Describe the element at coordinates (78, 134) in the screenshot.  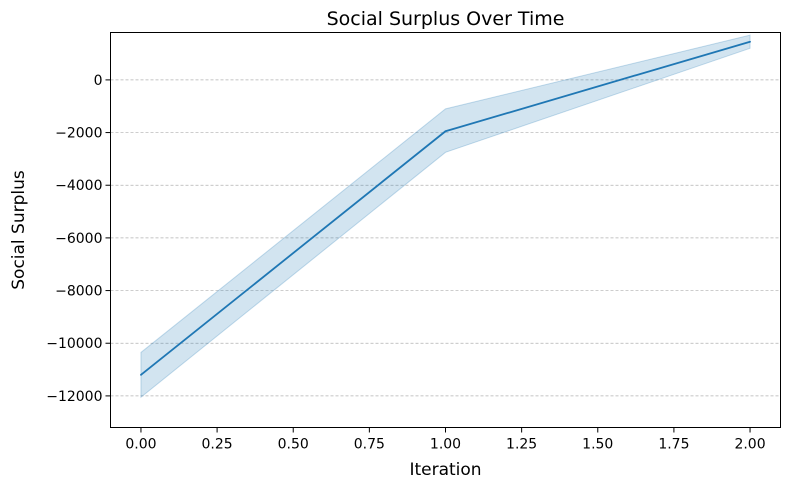
I see `y-tick-label: −2000` at that location.